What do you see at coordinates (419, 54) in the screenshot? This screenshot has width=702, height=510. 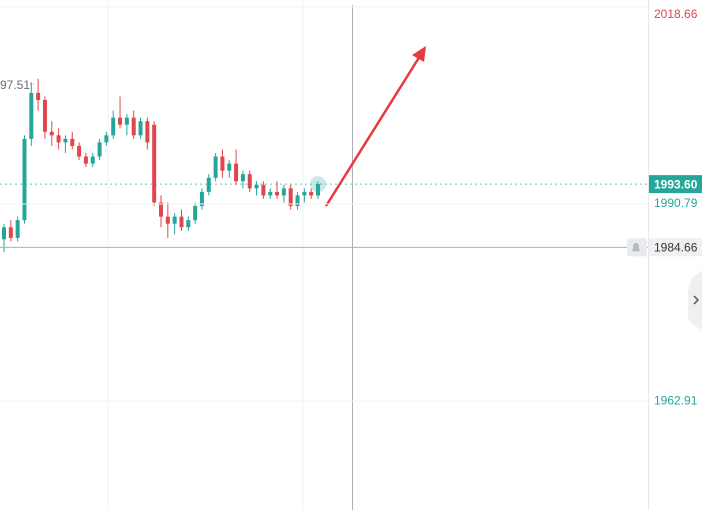 I see `arrow-head` at bounding box center [419, 54].